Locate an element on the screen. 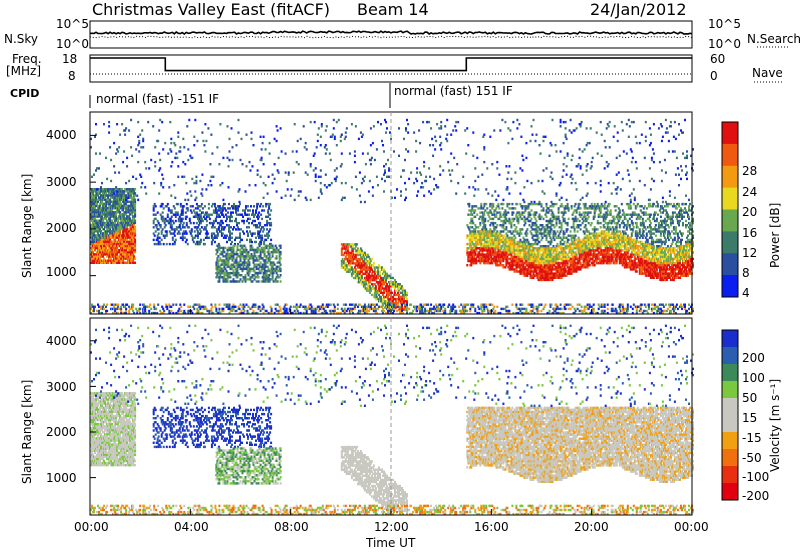  noise-right-tick-low: 10^0 is located at coordinates (724, 44).